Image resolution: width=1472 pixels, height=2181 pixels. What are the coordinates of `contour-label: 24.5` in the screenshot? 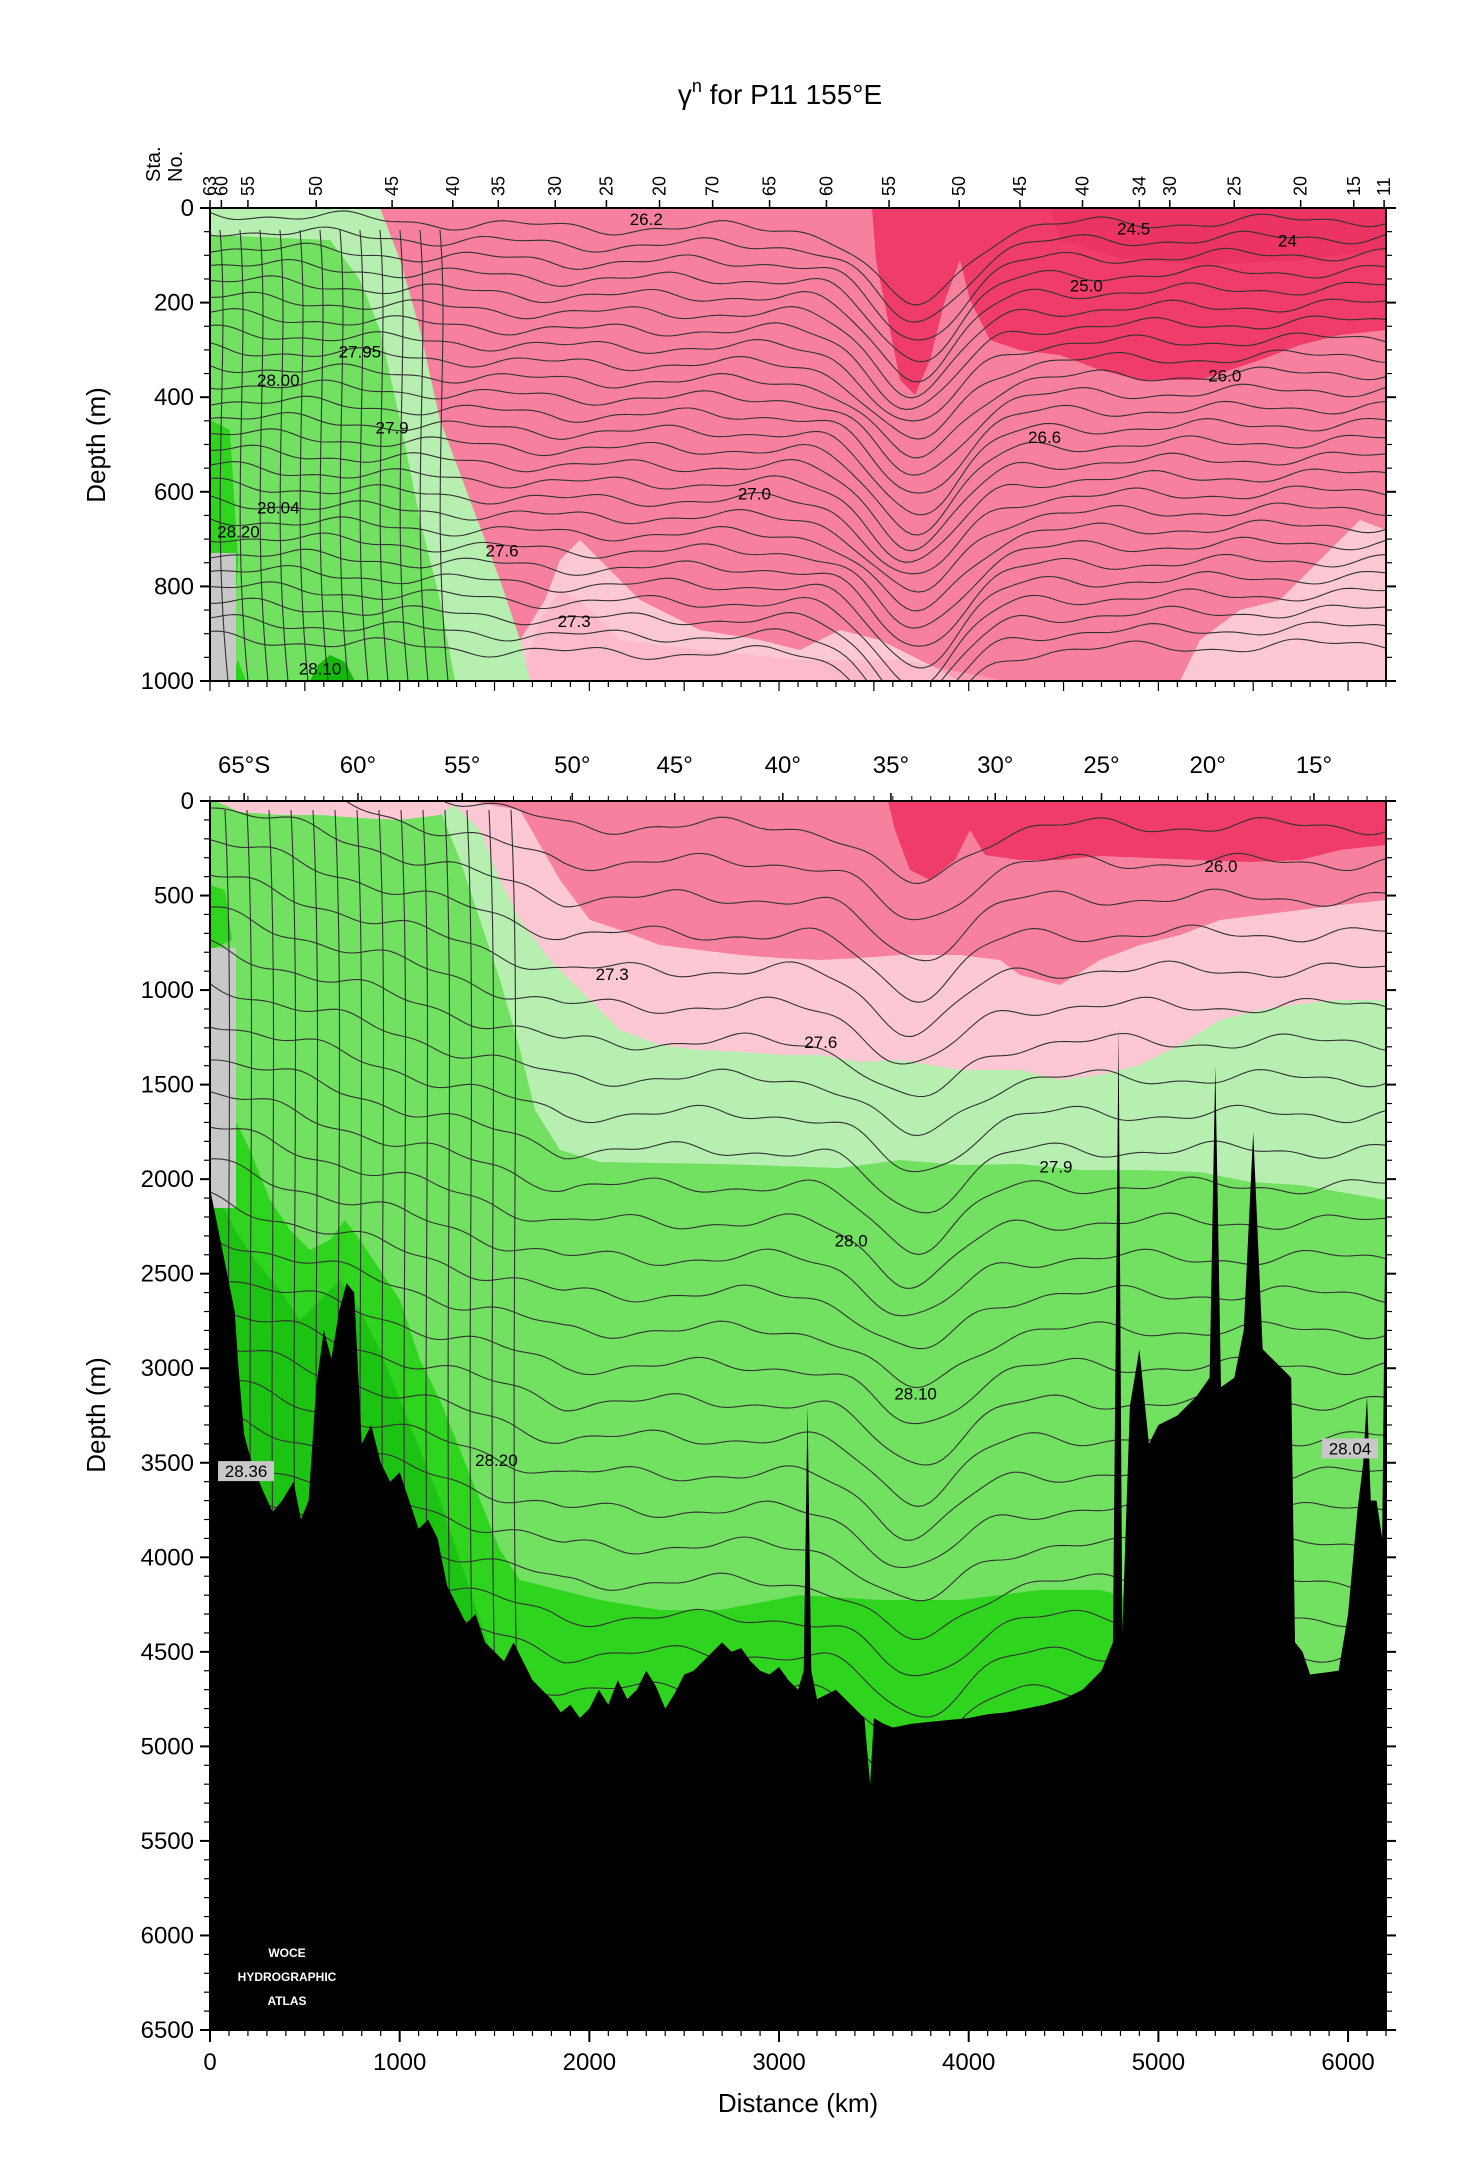 It's located at (1133, 229).